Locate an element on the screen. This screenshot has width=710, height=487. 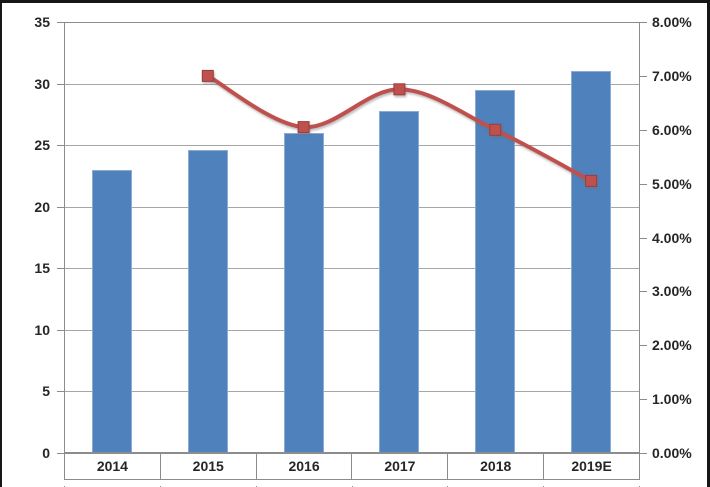
x-axis-category-row: 2014 2015 2016 2017 2018 2019E is located at coordinates (352, 467).